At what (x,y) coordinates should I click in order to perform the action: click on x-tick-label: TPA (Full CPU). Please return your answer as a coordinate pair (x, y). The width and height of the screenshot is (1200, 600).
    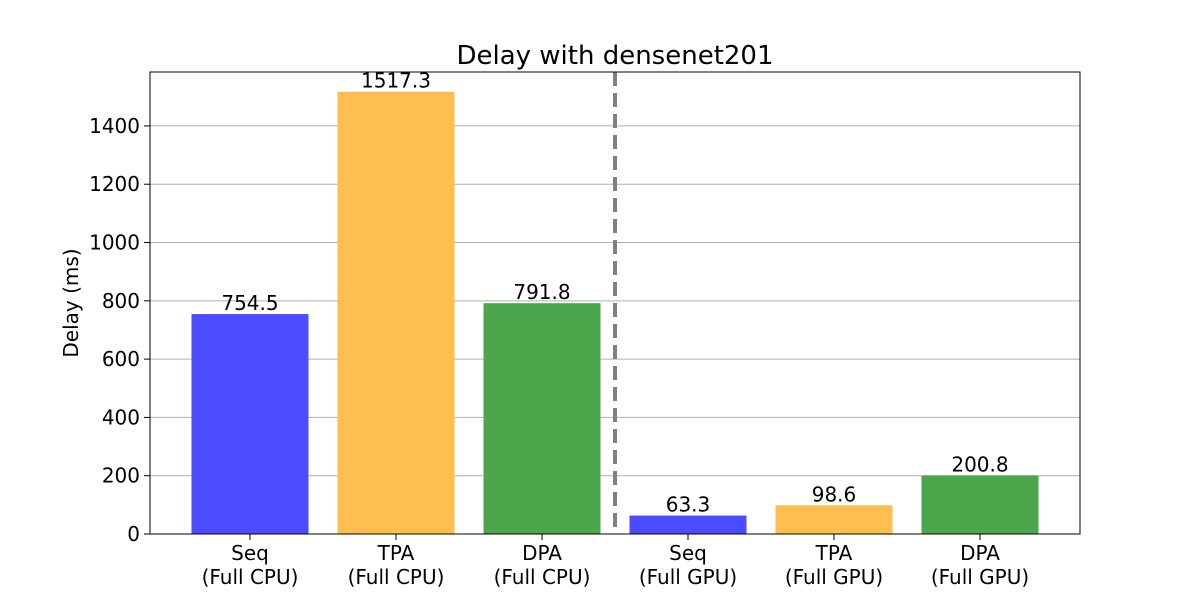
    Looking at the image, I should click on (396, 565).